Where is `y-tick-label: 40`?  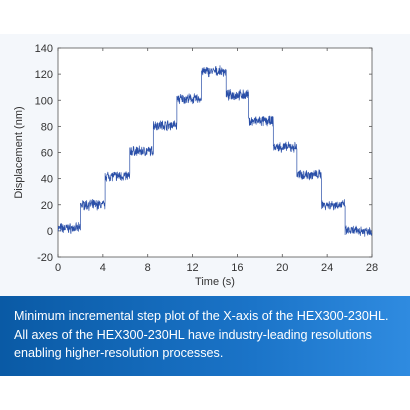
y-tick-label: 40 is located at coordinates (47, 180).